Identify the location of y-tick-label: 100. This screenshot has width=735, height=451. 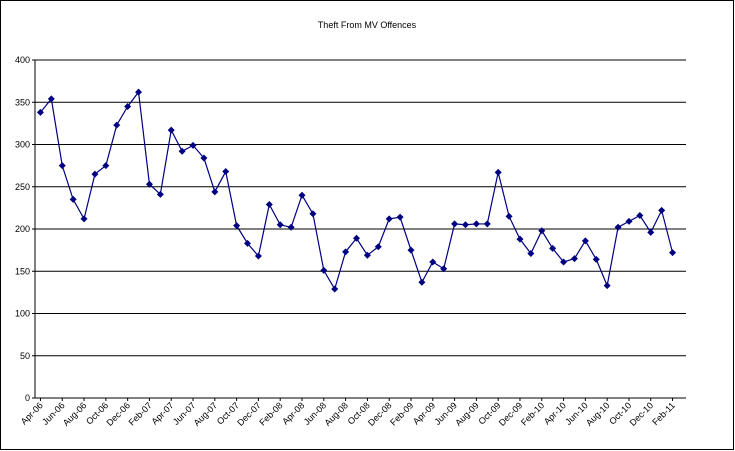
(22, 314).